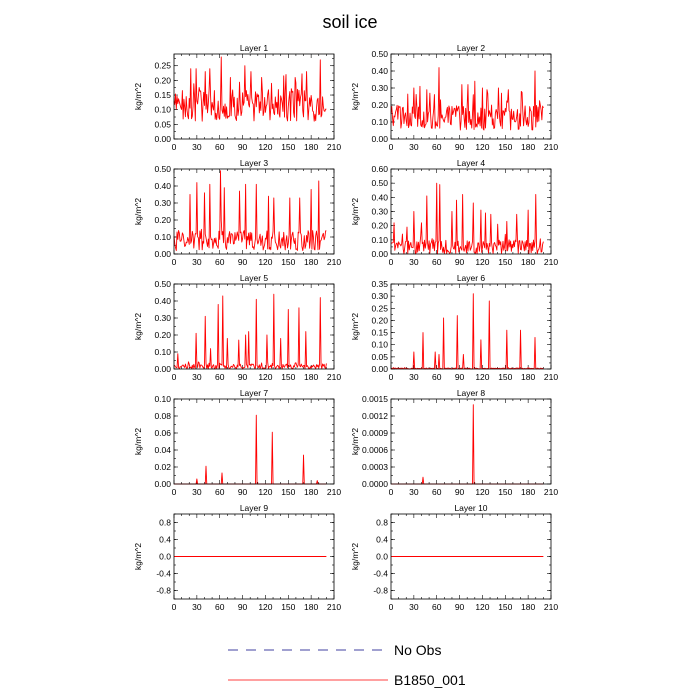  What do you see at coordinates (379, 169) in the screenshot?
I see `y-tick-label: 0.60` at bounding box center [379, 169].